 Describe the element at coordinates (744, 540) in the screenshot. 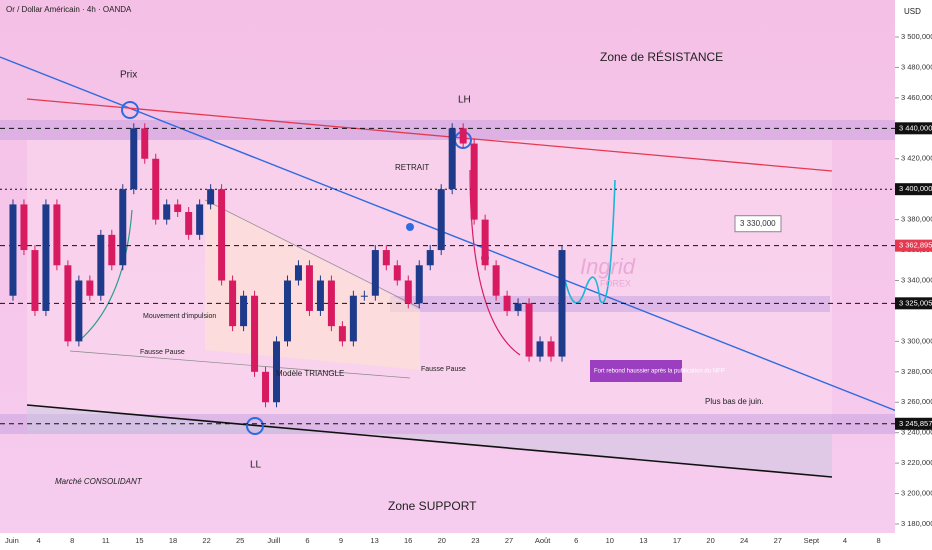

I see `x-tick-label: 24` at that location.